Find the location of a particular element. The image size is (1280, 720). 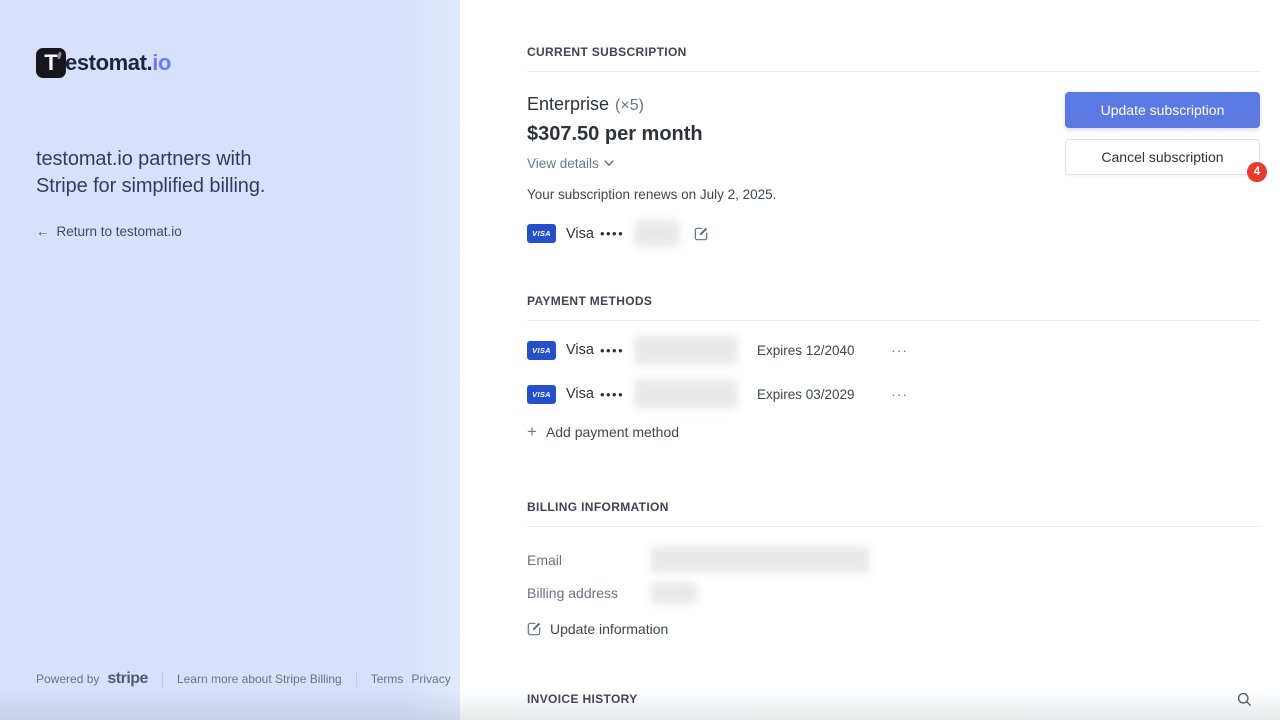

stripe-logo: stripe is located at coordinates (127, 678).